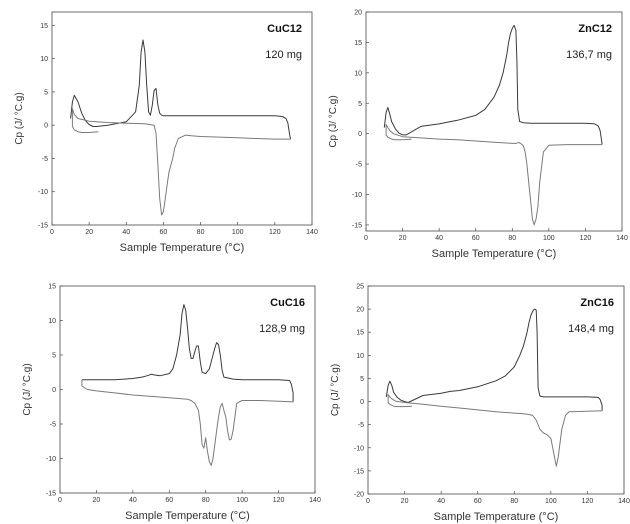 This screenshot has width=630, height=524. What do you see at coordinates (284, 29) in the screenshot?
I see `sample-label: CuC12` at bounding box center [284, 29].